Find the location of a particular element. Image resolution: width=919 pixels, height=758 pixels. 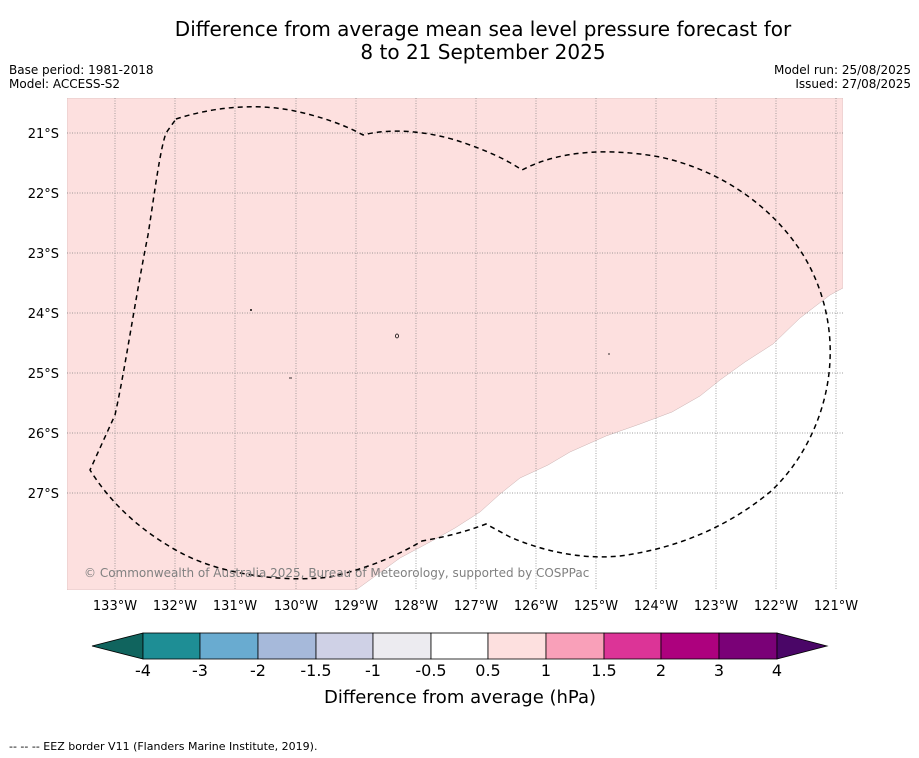

colorbar-high-extension is located at coordinates (802, 646).